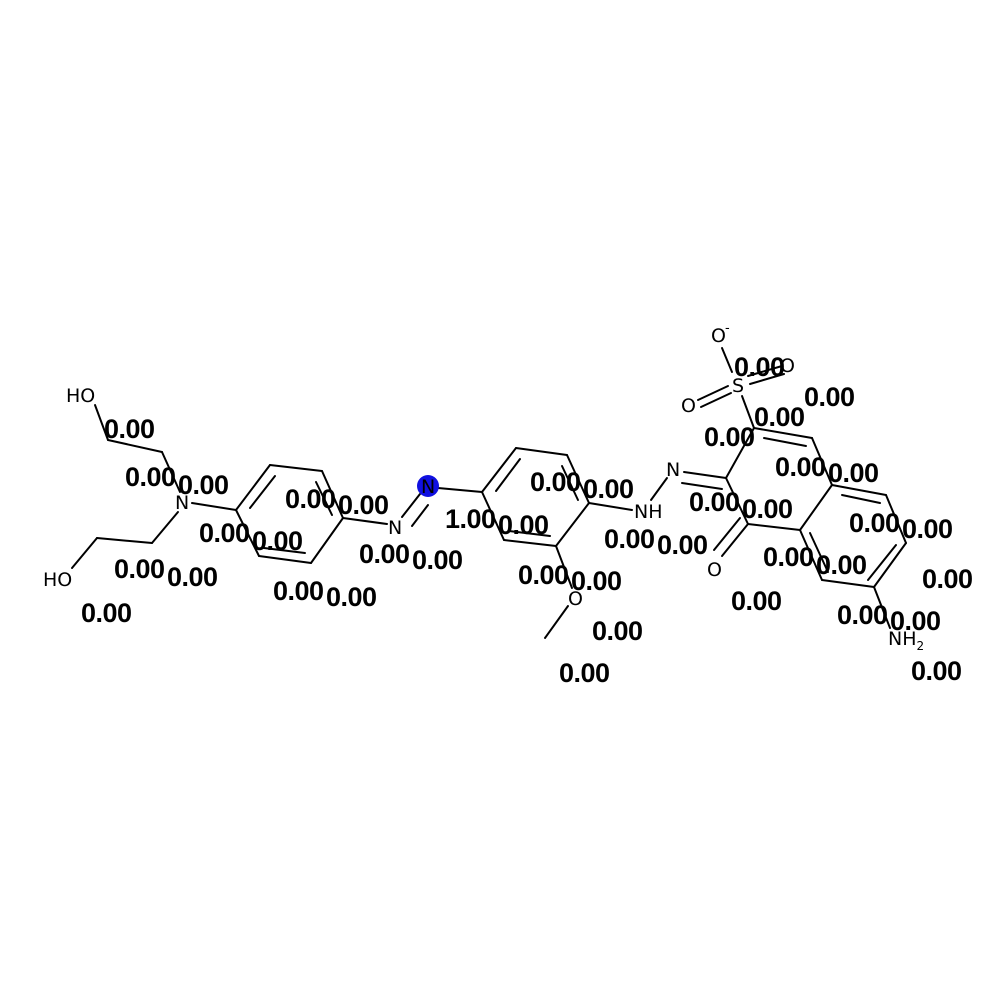 This screenshot has width=1000, height=1000. What do you see at coordinates (57, 580) in the screenshot?
I see `hydroxyl-label-bottom: HO` at bounding box center [57, 580].